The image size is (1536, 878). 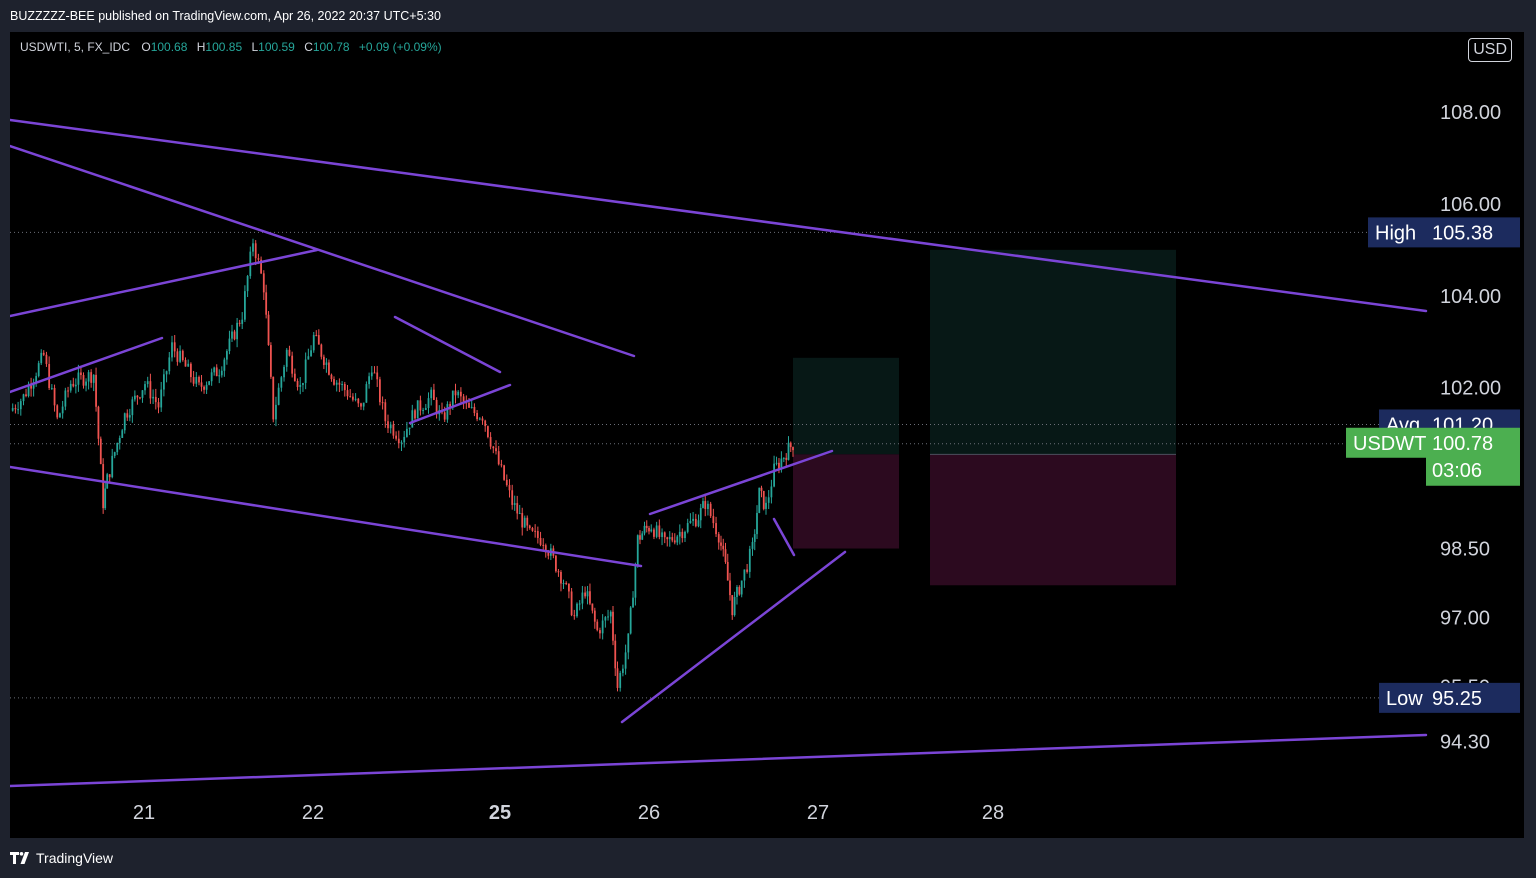 What do you see at coordinates (326, 516) in the screenshot?
I see `channel-lower-line` at bounding box center [326, 516].